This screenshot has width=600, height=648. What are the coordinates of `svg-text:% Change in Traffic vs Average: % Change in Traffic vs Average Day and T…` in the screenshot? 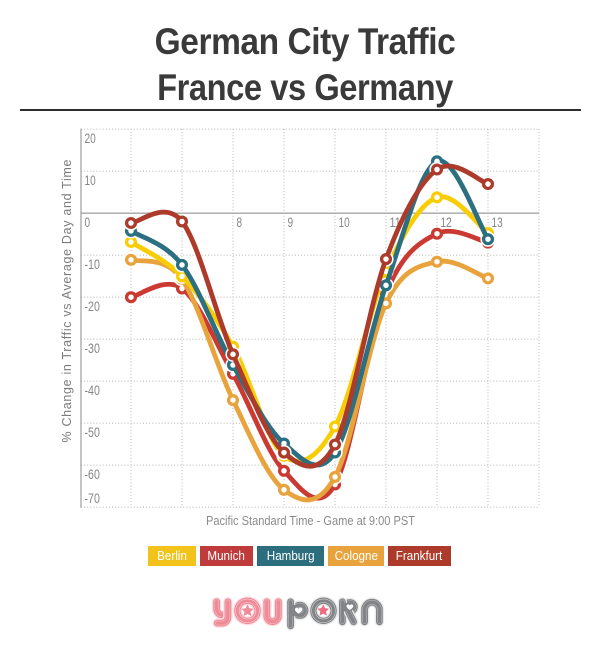 It's located at (67, 300).